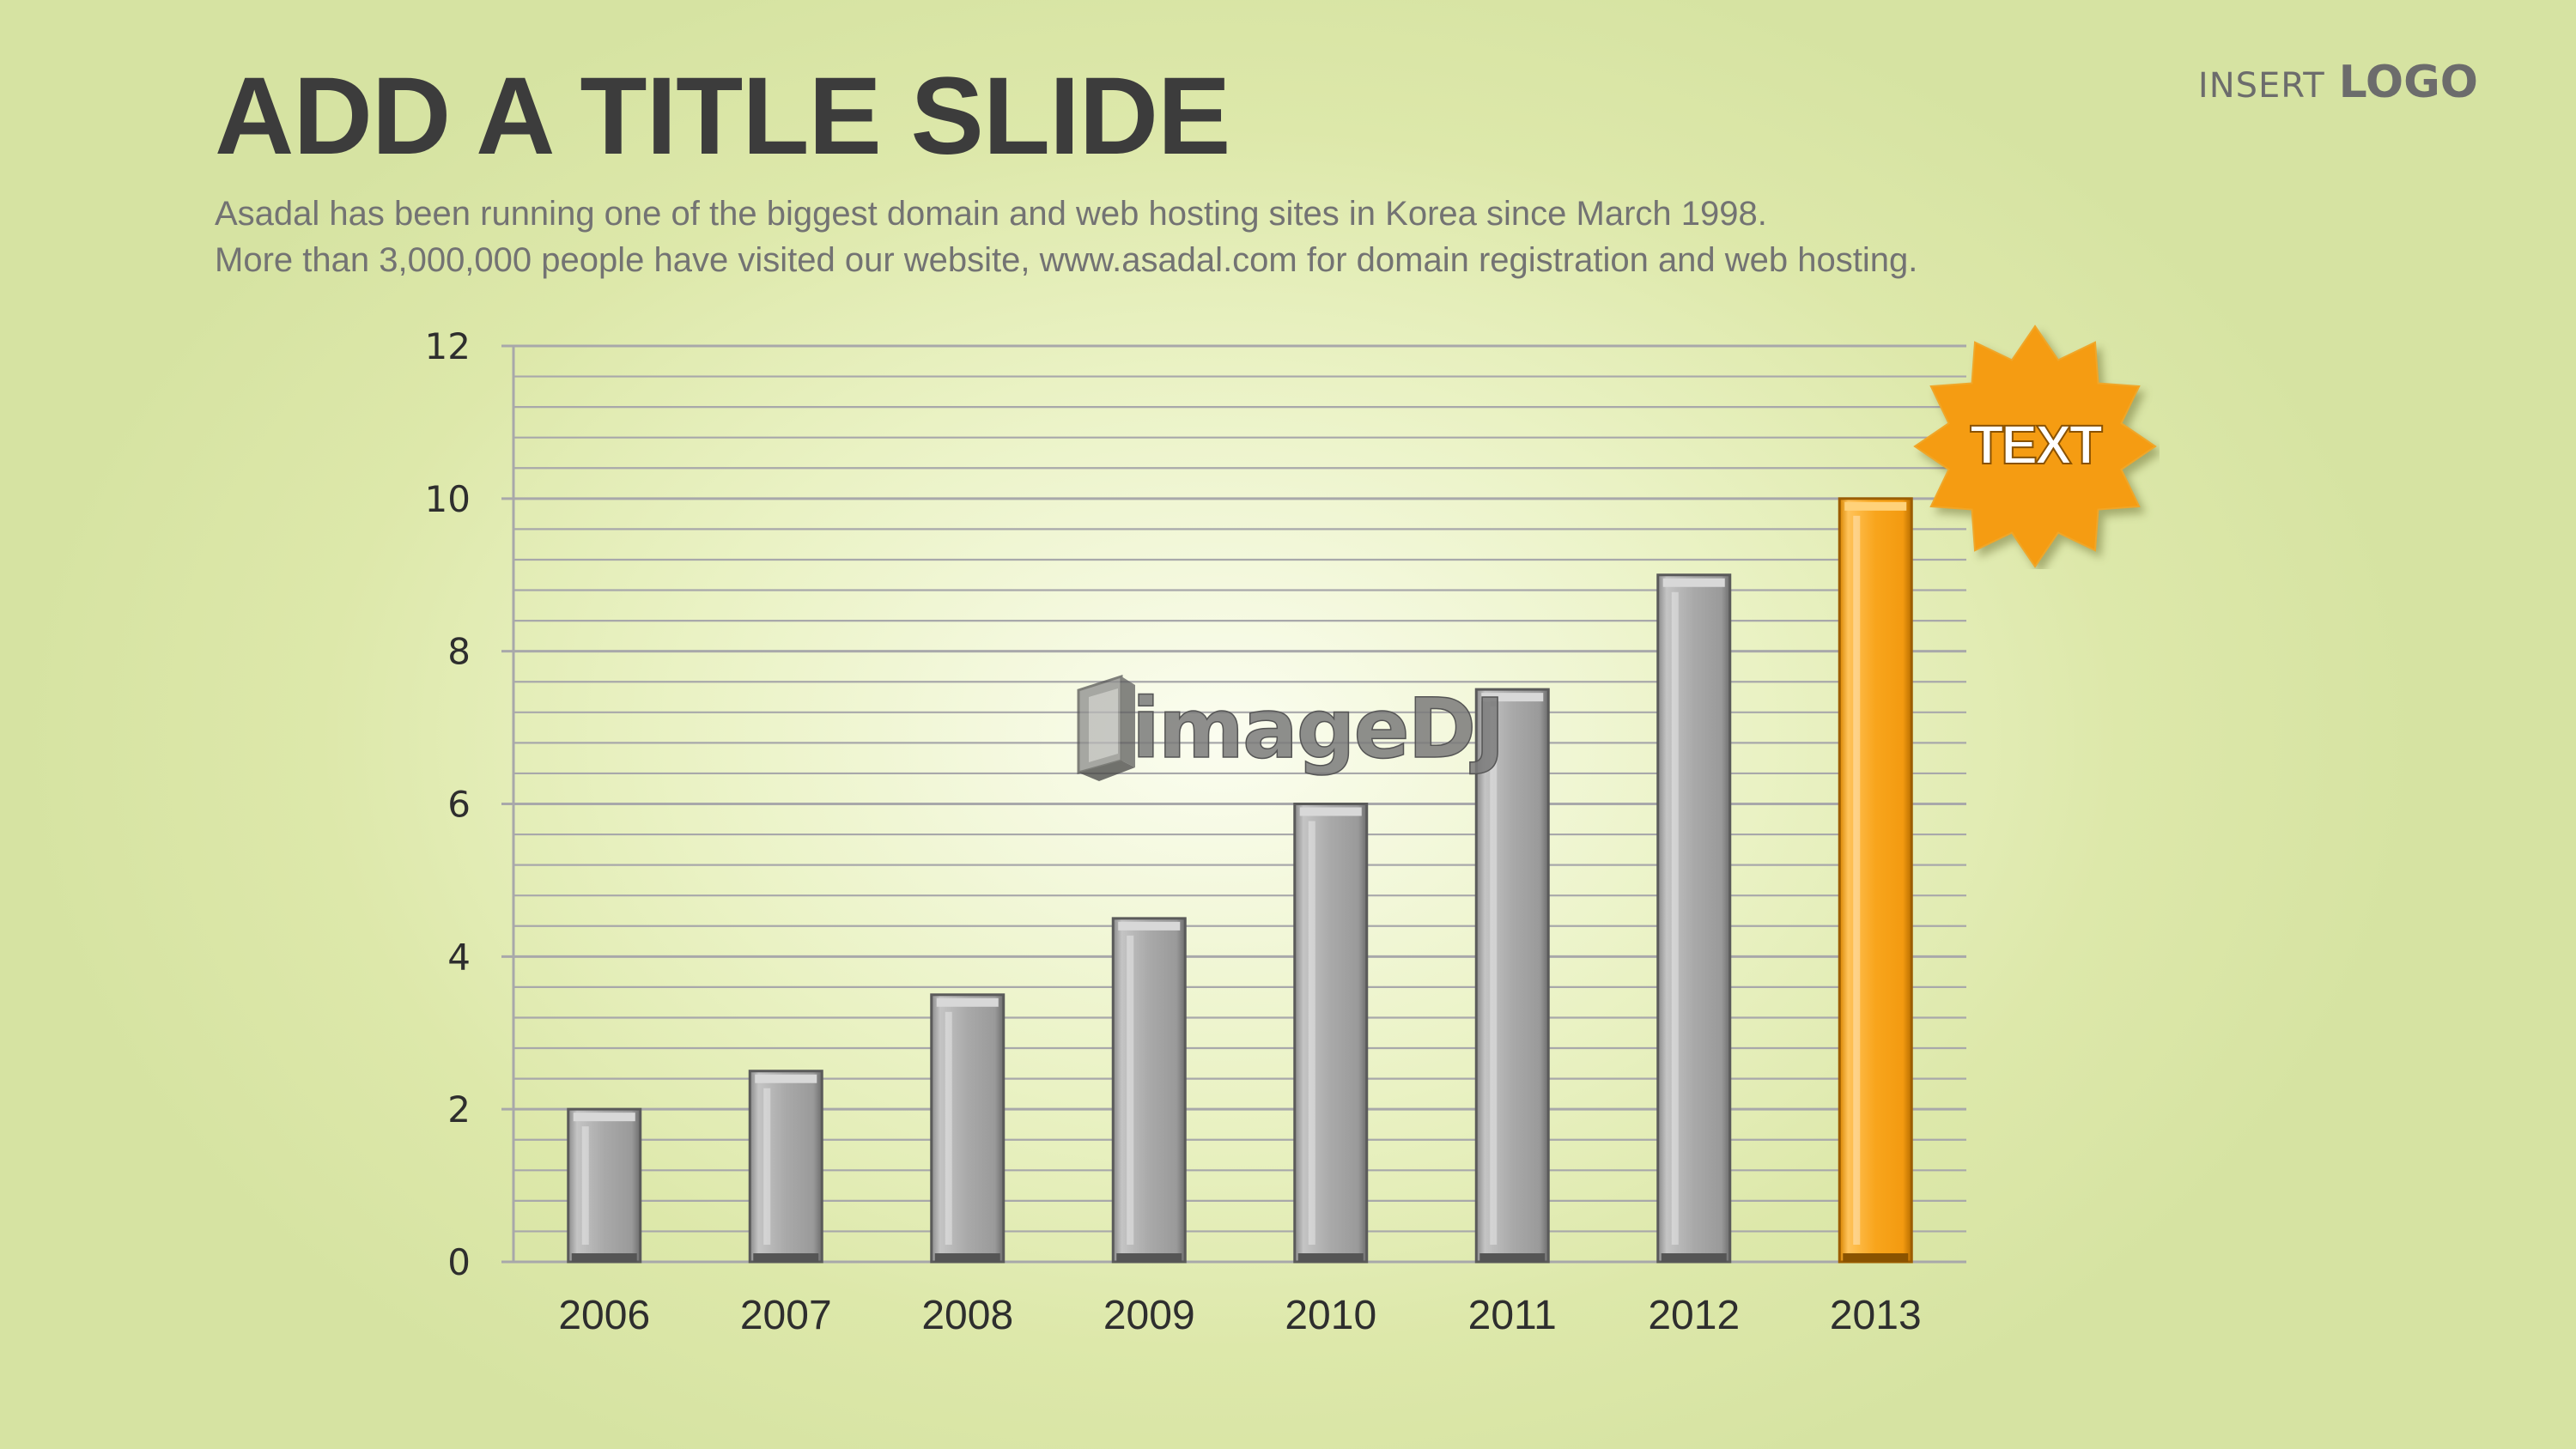 The height and width of the screenshot is (1449, 2576). I want to click on badge-text: TEXT, so click(2036, 445).